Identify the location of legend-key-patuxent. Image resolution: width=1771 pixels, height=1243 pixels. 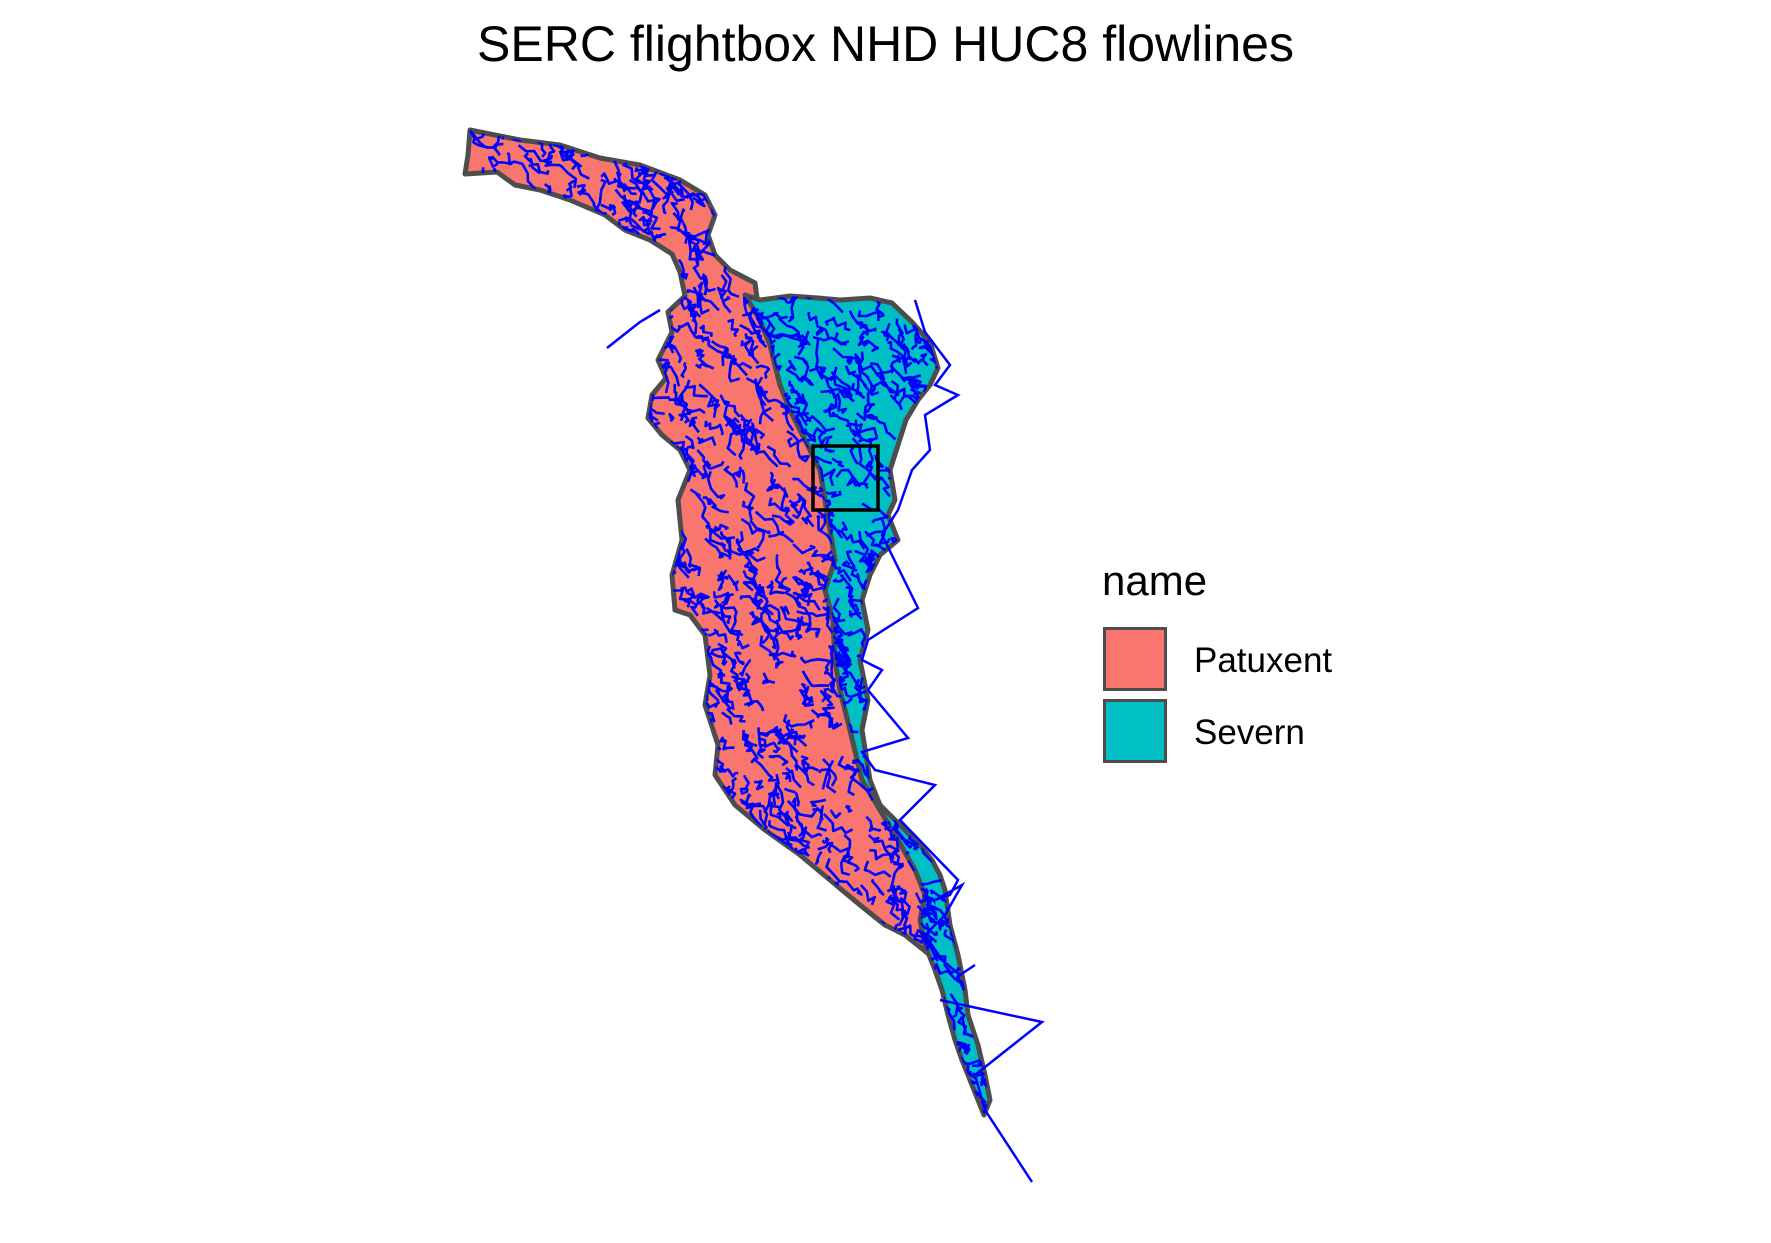
(1135, 659).